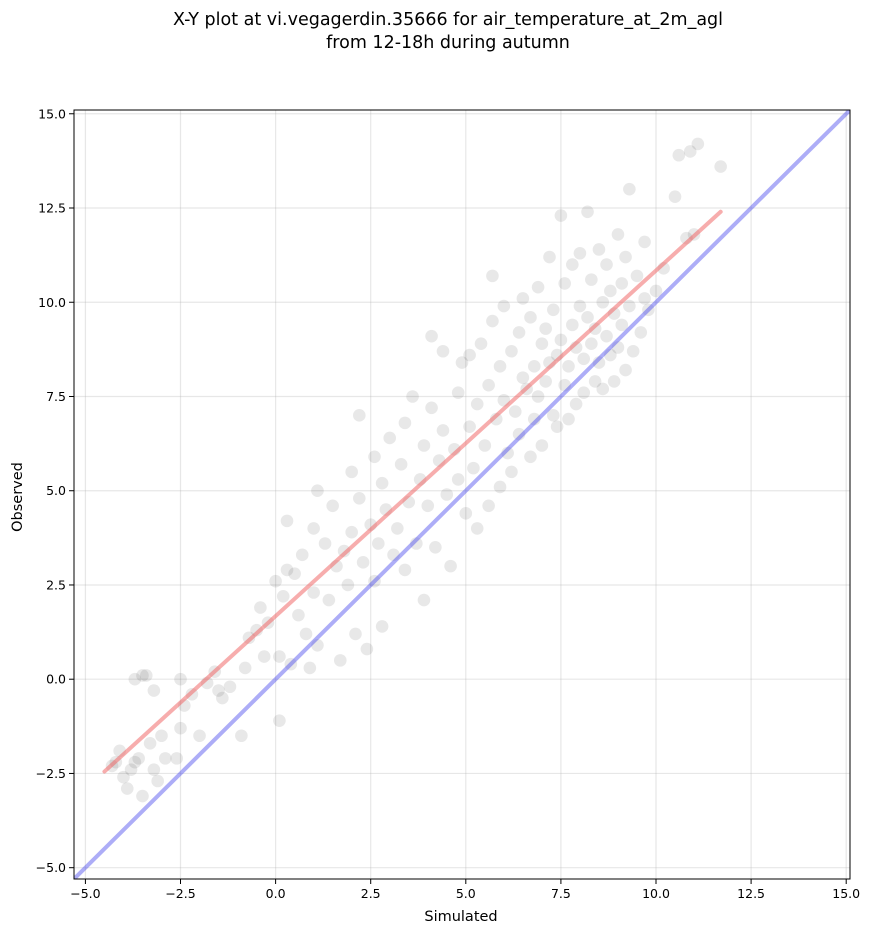  Describe the element at coordinates (52, 113) in the screenshot. I see `y-tick-label: 15.0` at that location.